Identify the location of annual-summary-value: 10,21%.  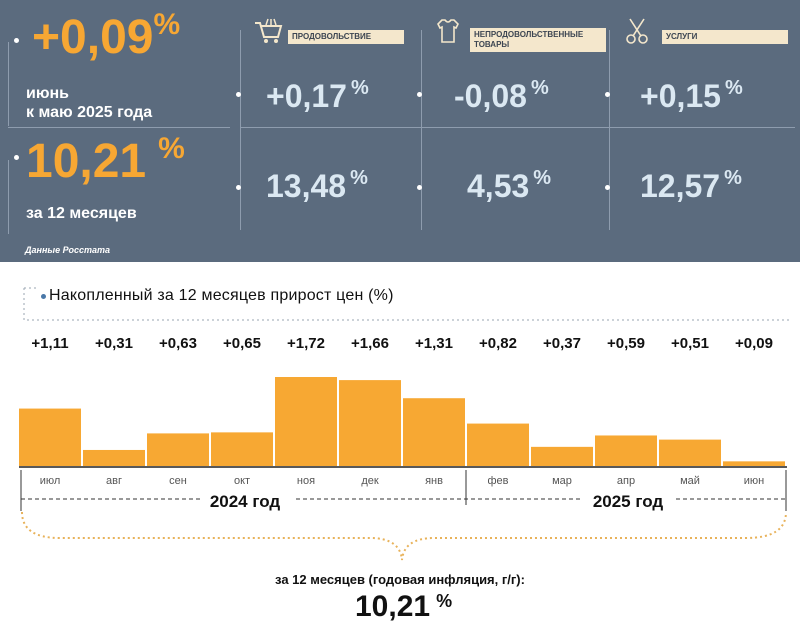
(403, 607).